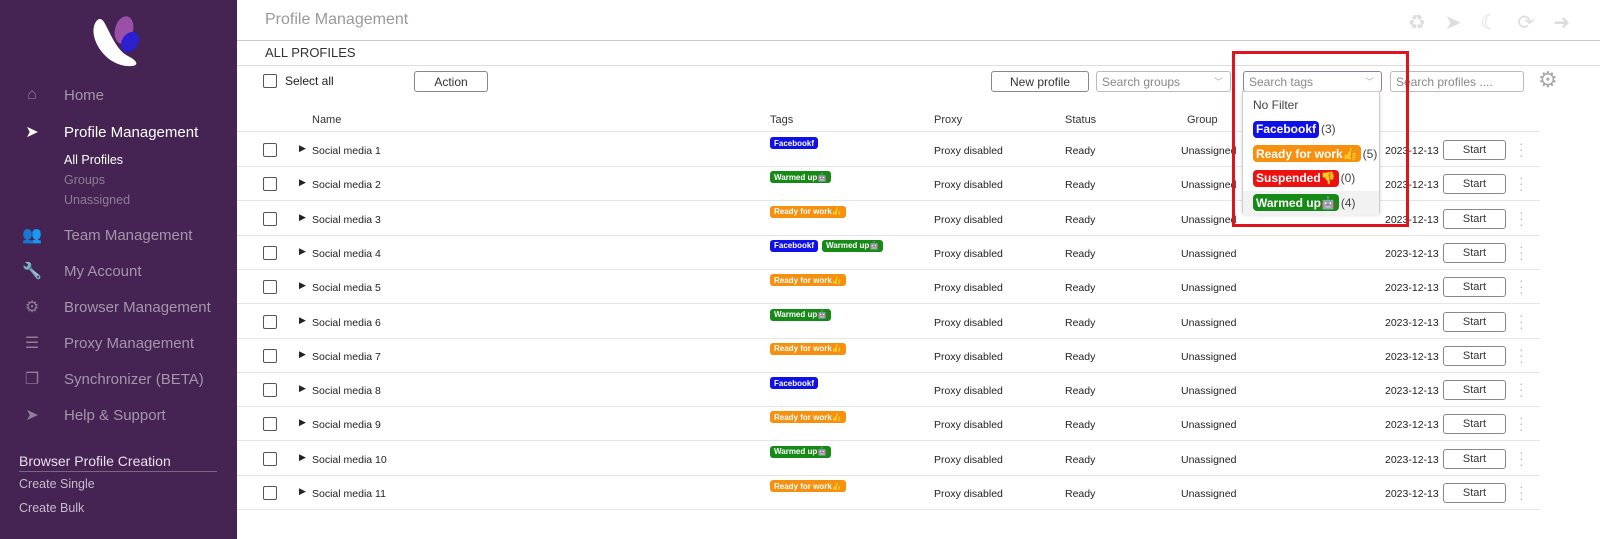 This screenshot has width=1600, height=539. What do you see at coordinates (97, 200) in the screenshot?
I see `sidebar-sub-unassigned: Unassigned` at bounding box center [97, 200].